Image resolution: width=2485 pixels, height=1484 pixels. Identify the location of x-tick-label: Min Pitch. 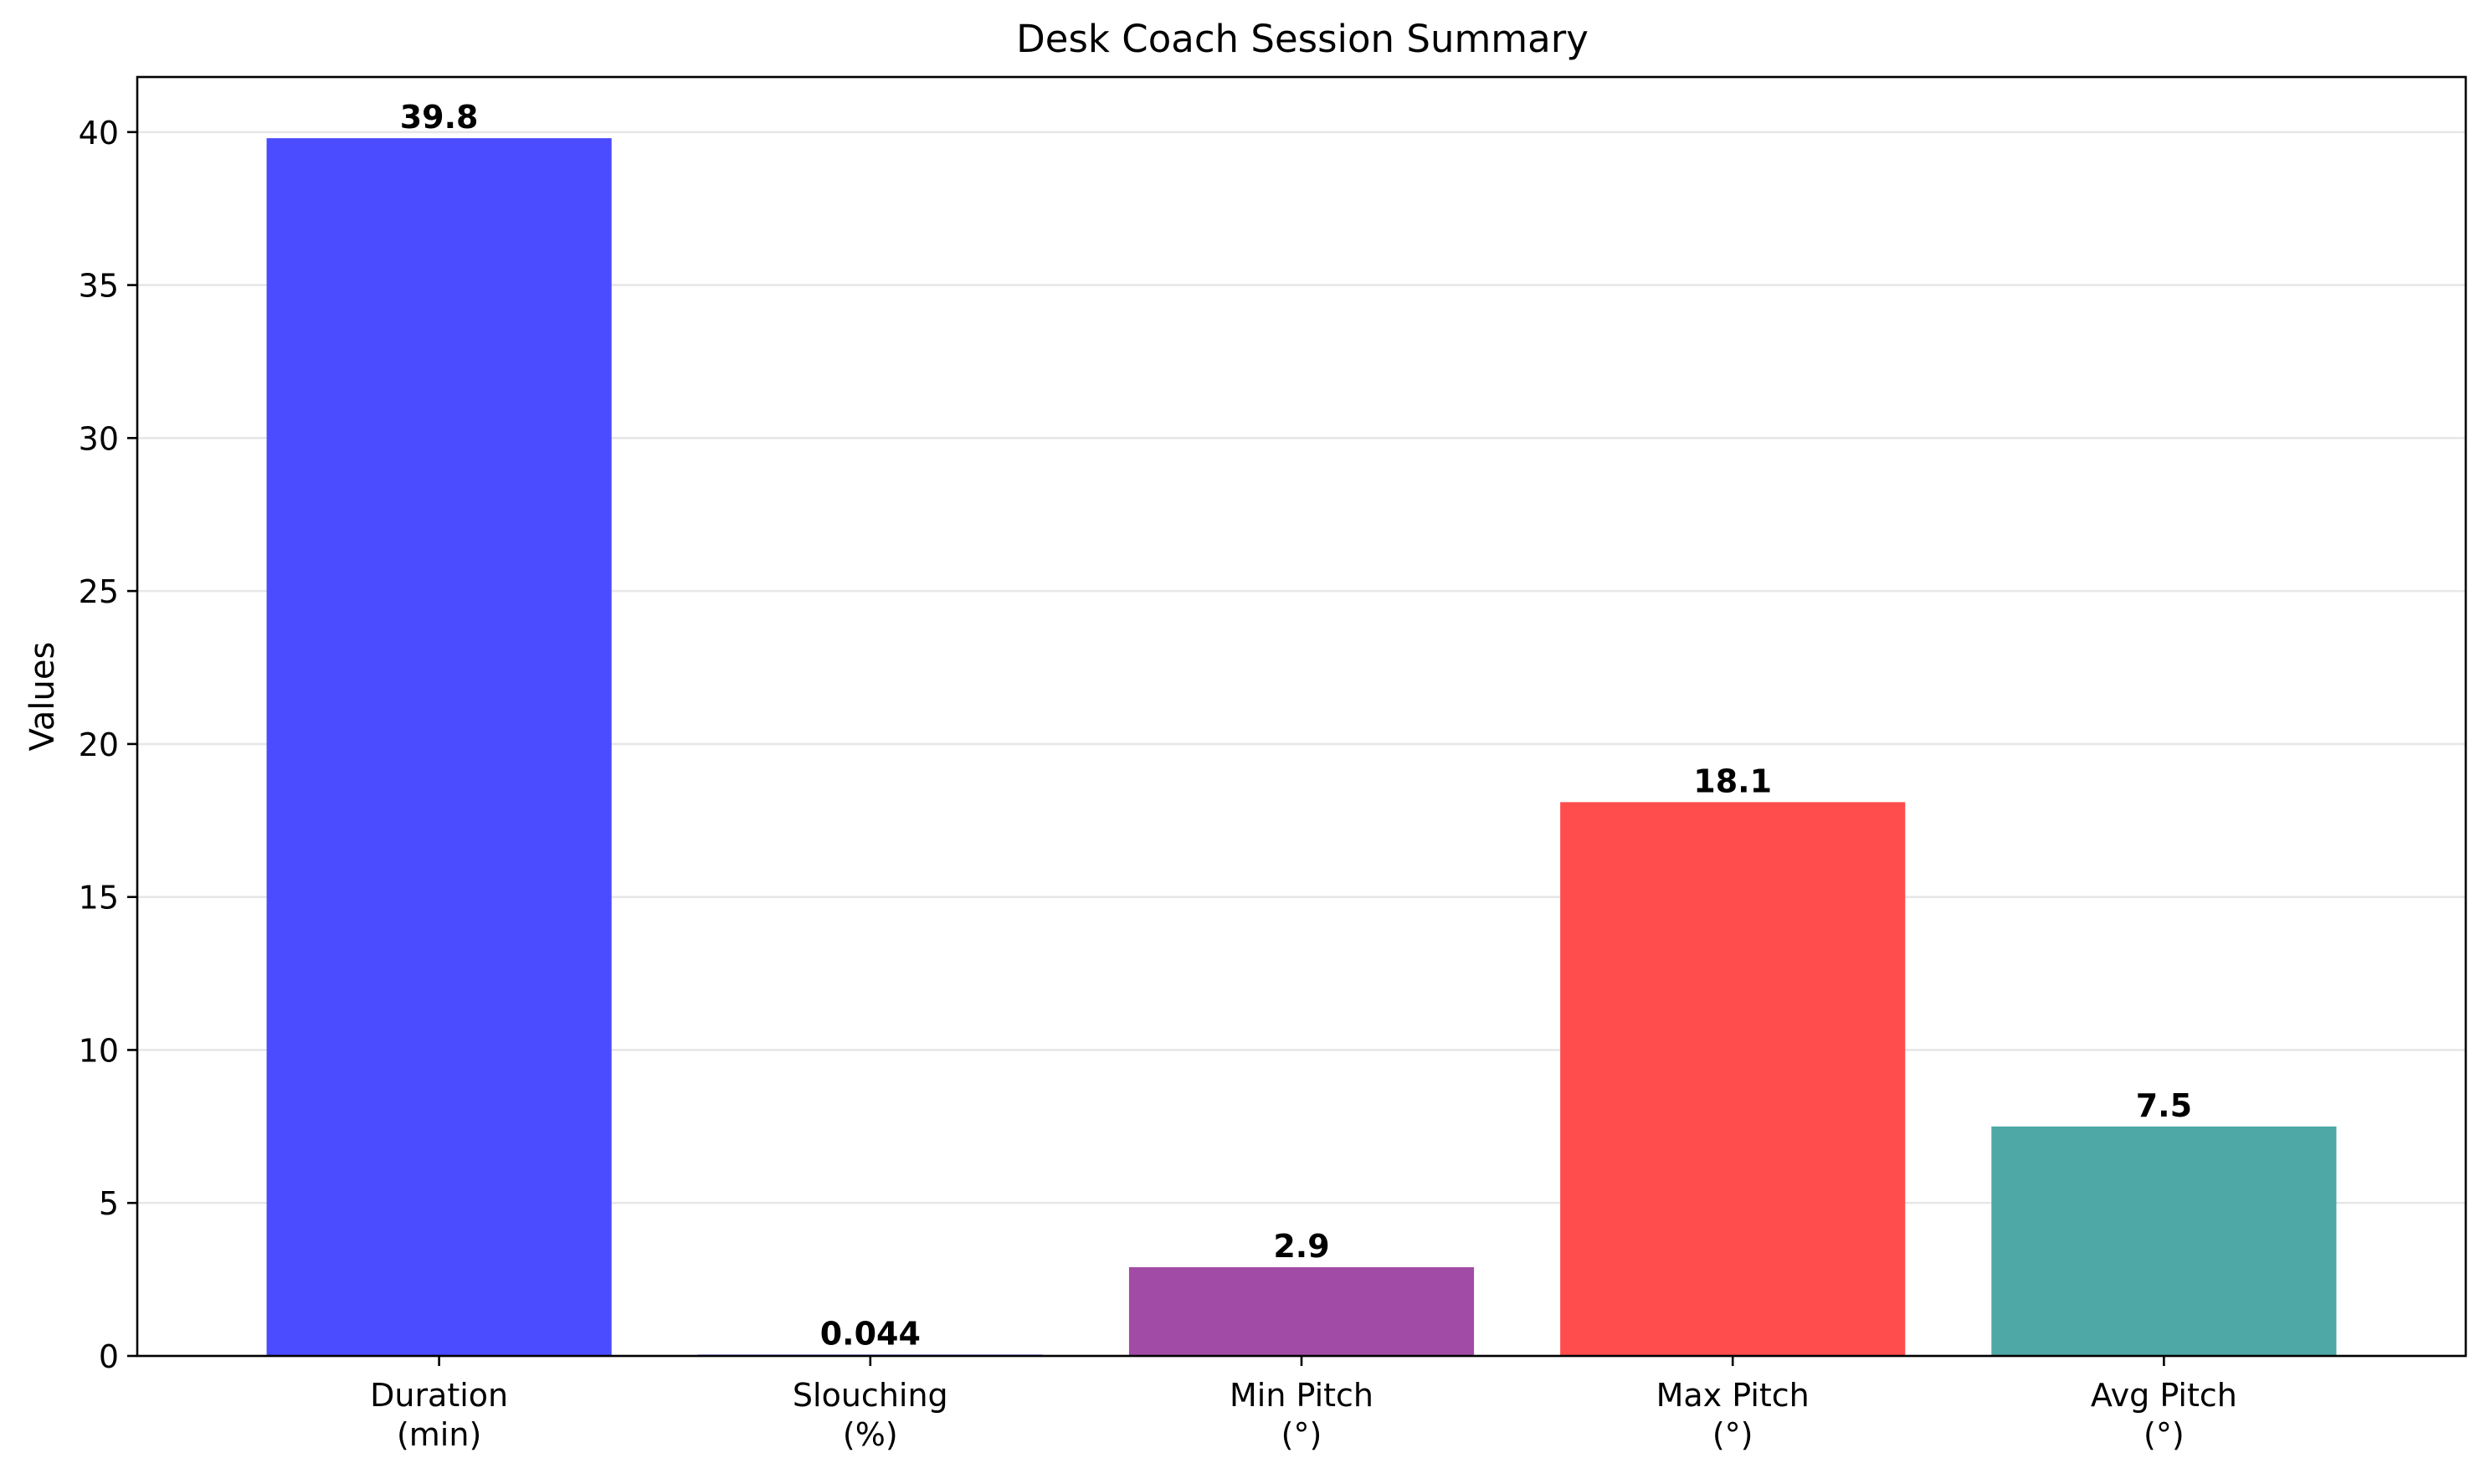
(1301, 1395).